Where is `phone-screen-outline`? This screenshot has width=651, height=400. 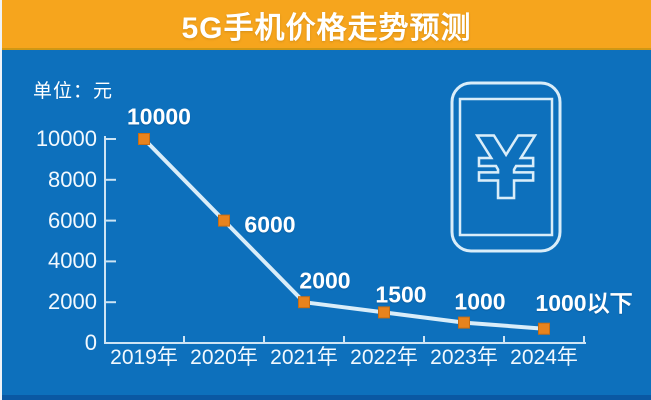
phone-screen-outline is located at coordinates (506, 167).